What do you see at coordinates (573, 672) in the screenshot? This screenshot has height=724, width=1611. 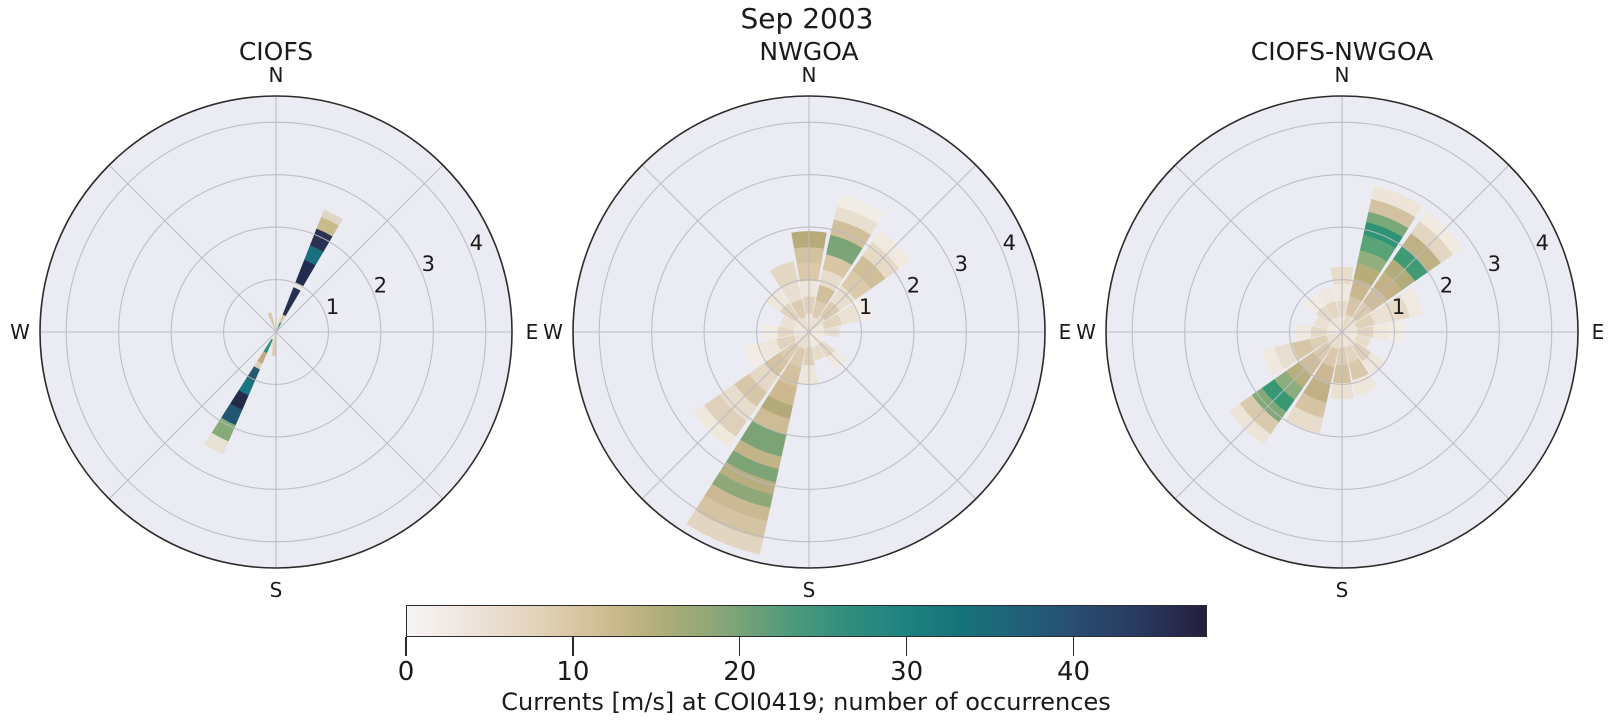 I see `colorbar-tick-label: 10` at bounding box center [573, 672].